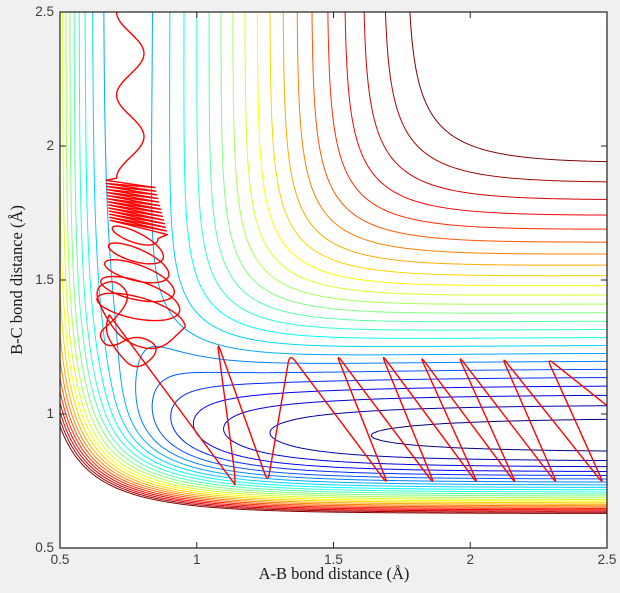 This screenshot has height=593, width=620. Describe the element at coordinates (470, 559) in the screenshot. I see `x-tick-label: 2` at that location.